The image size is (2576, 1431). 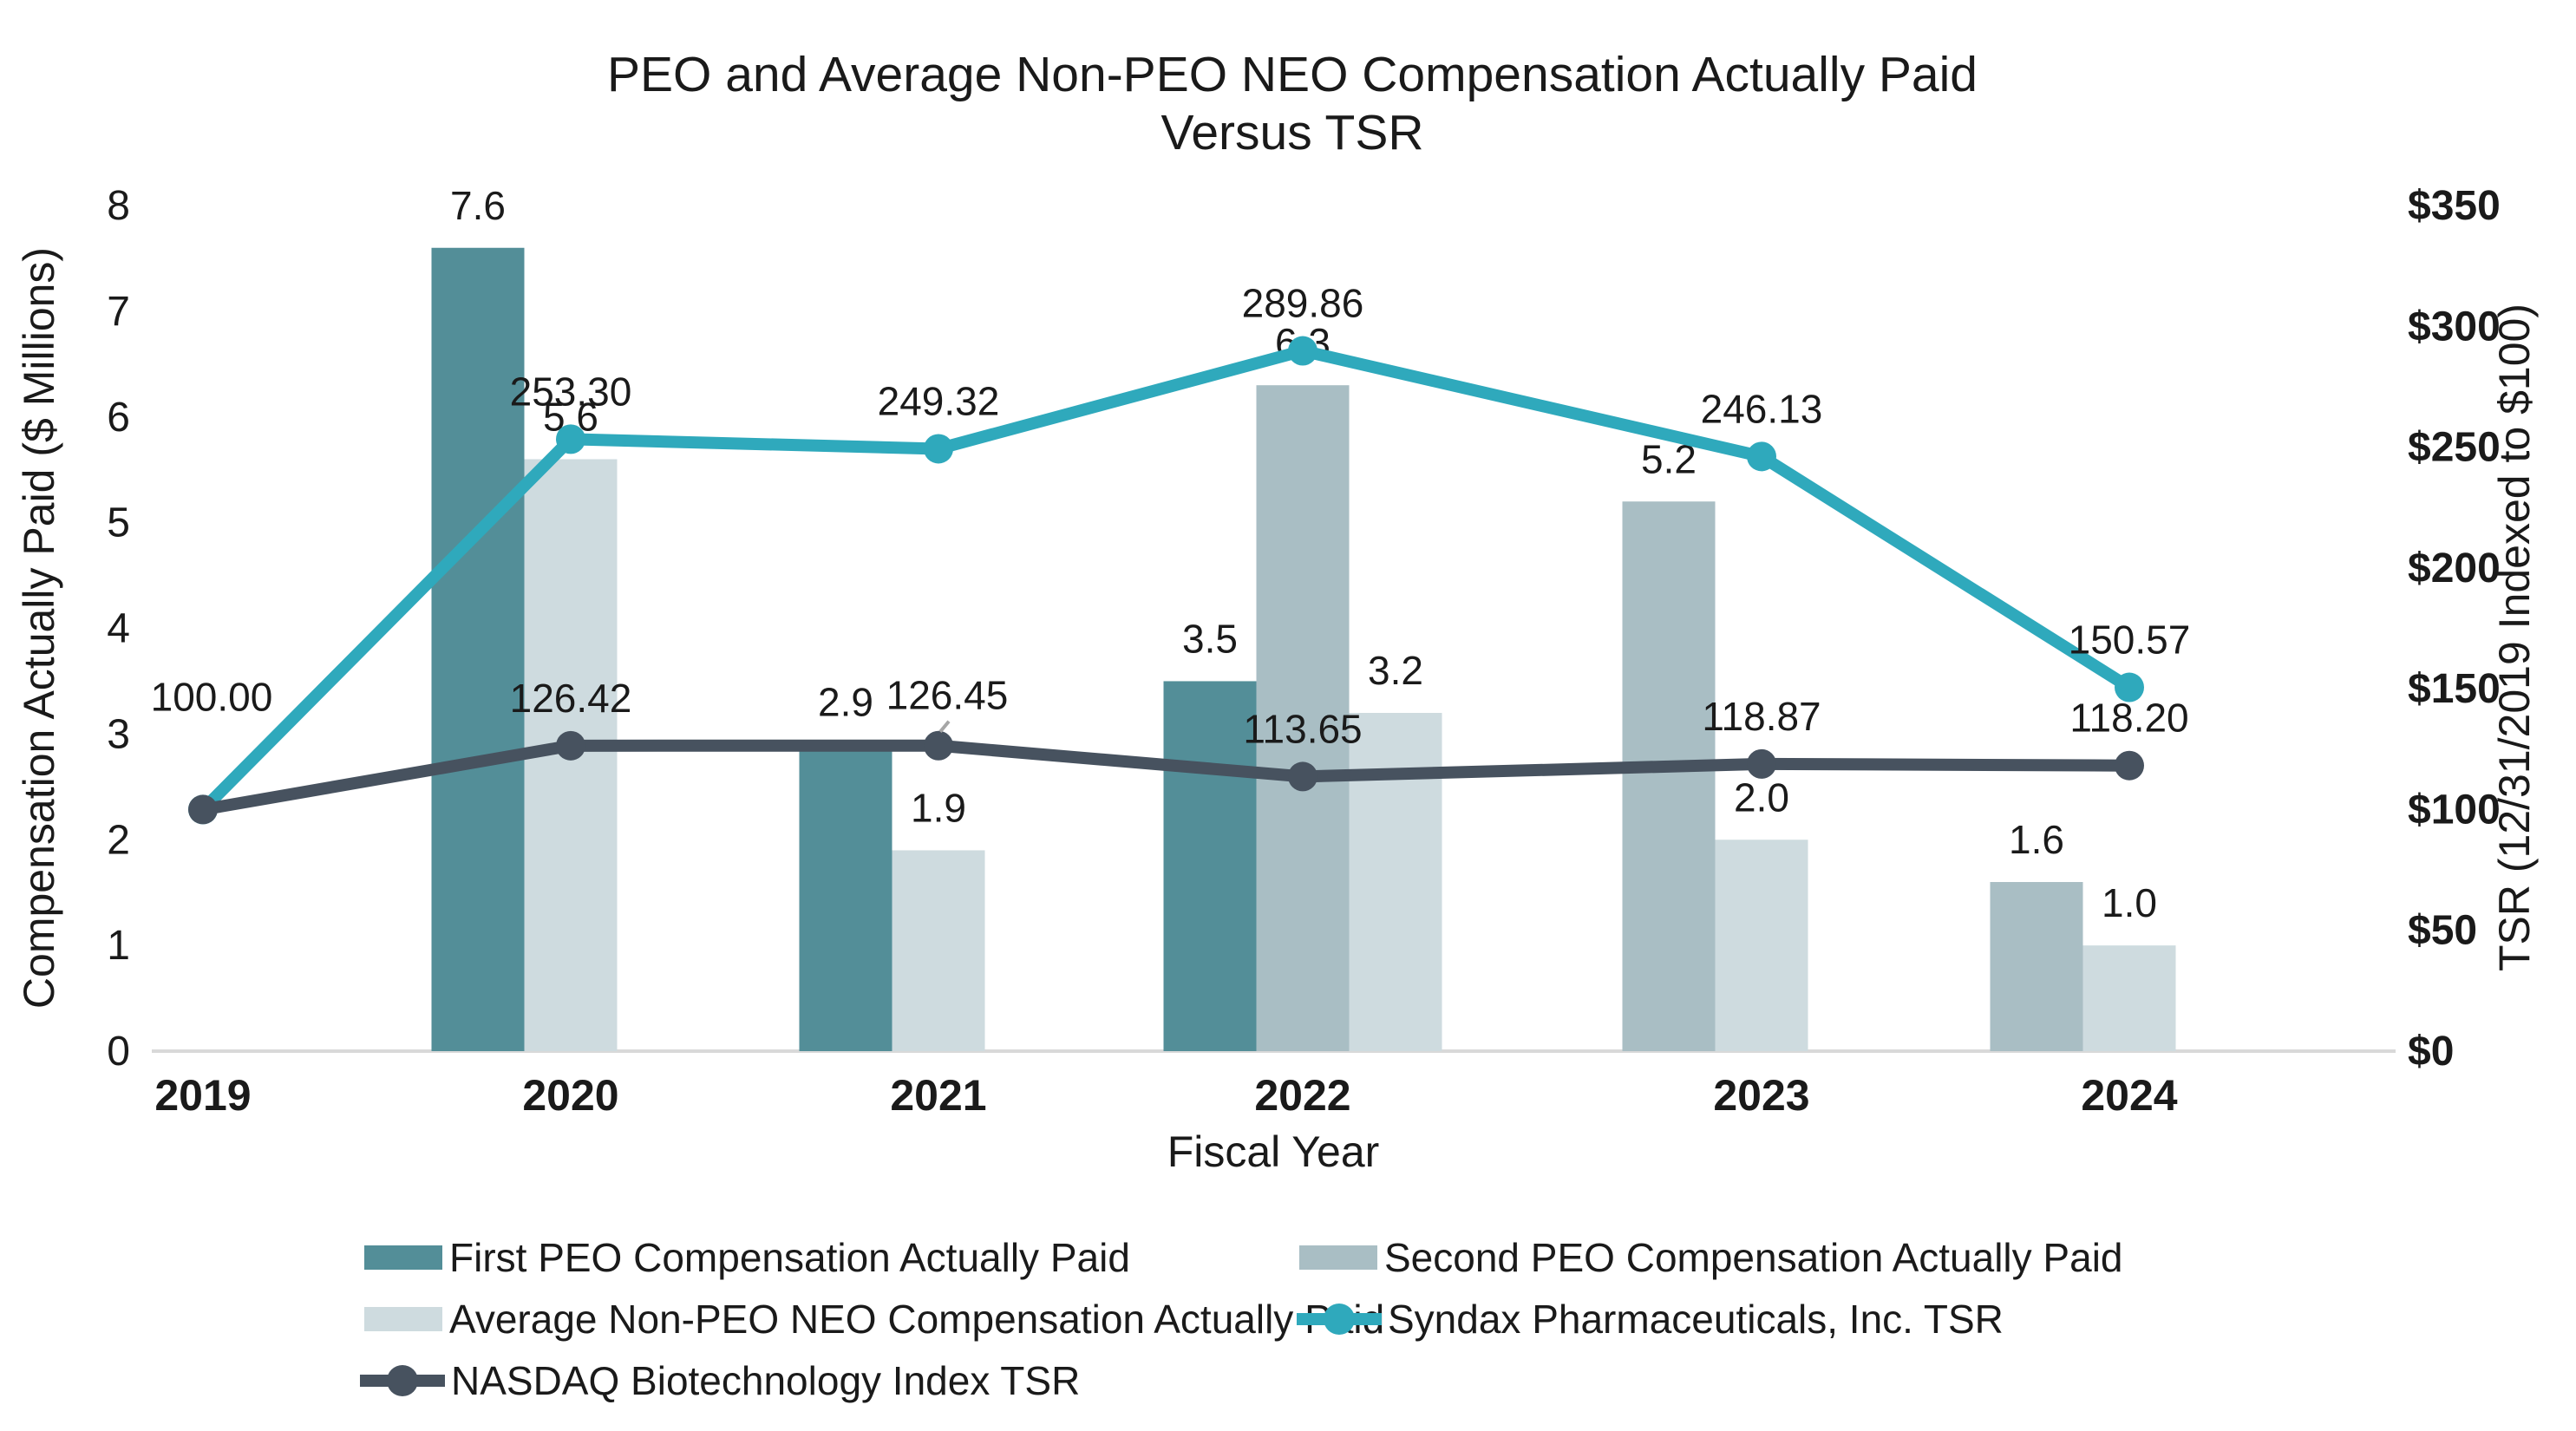 I want to click on right-axis-tick: $0, so click(x=2431, y=1052).